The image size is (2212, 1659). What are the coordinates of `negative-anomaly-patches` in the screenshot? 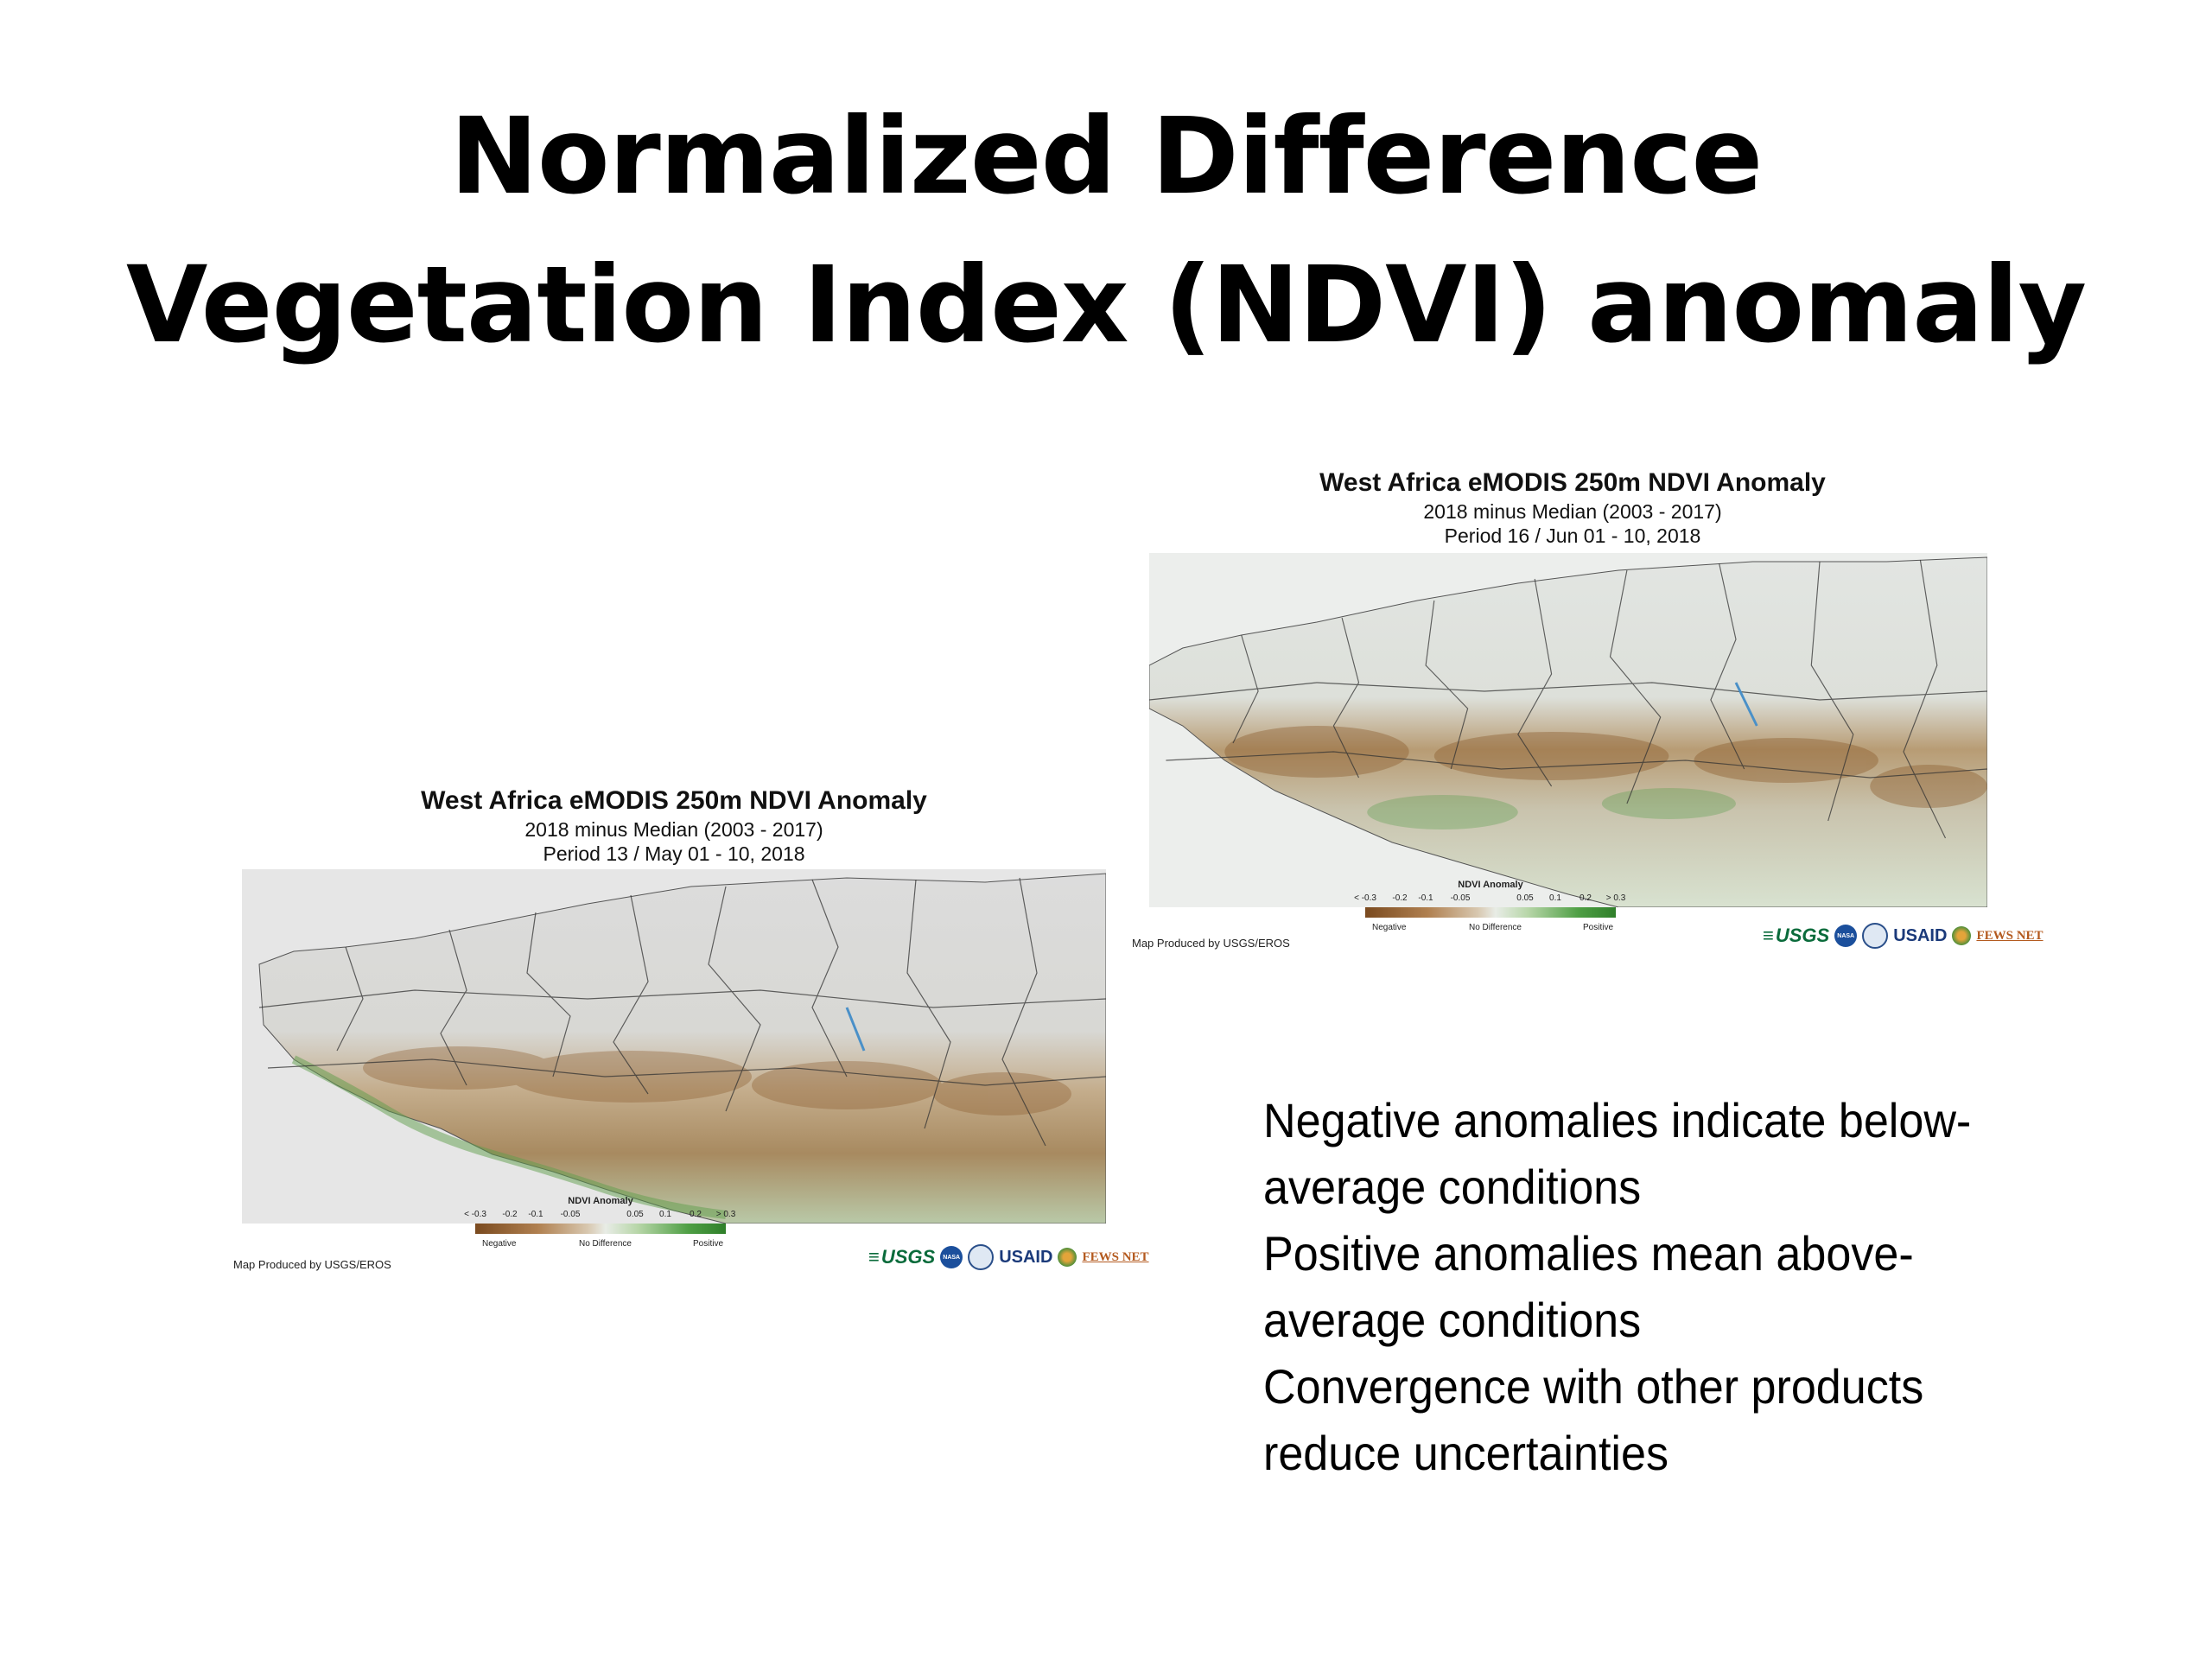 It's located at (717, 1081).